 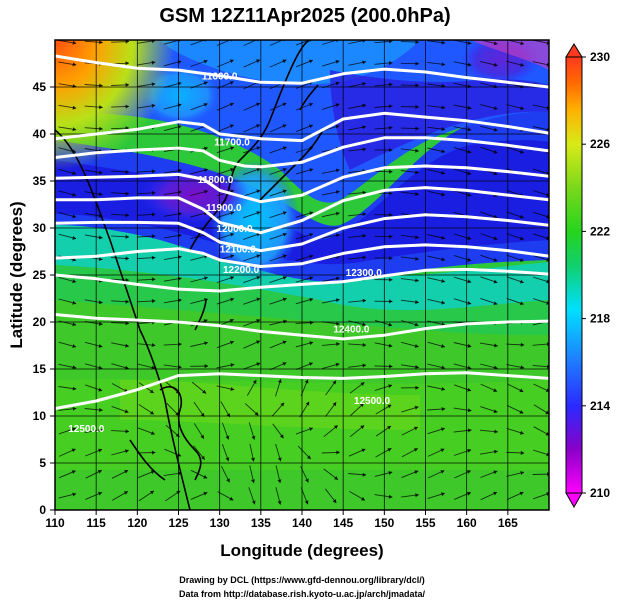 I want to click on y-axis-ticks: 0 5 10 15 20 25 30 35 40 45, so click(x=44, y=298).